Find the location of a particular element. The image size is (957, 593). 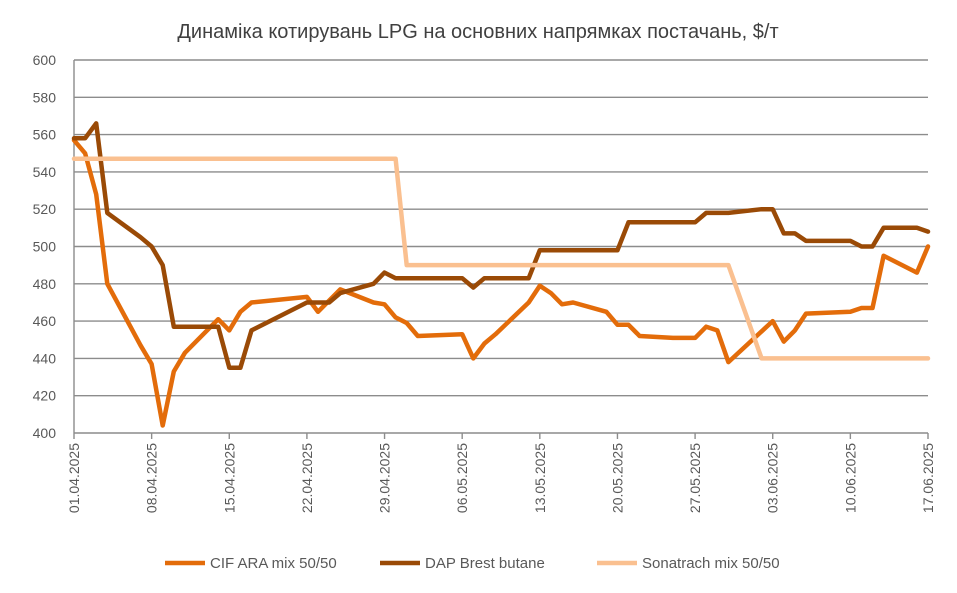

x-tick-label: 22.04.2025 is located at coordinates (307, 478).